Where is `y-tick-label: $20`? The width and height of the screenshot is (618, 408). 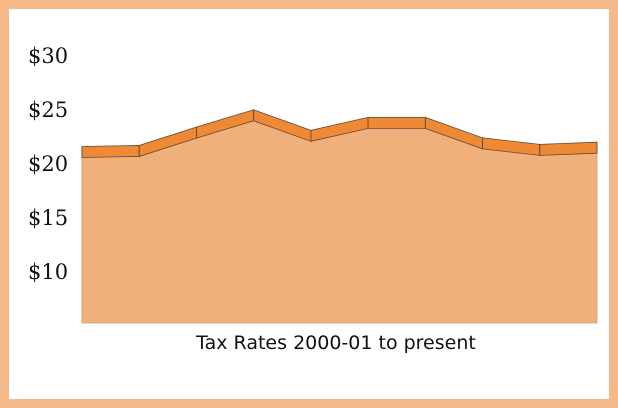
y-tick-label: $20 is located at coordinates (48, 164).